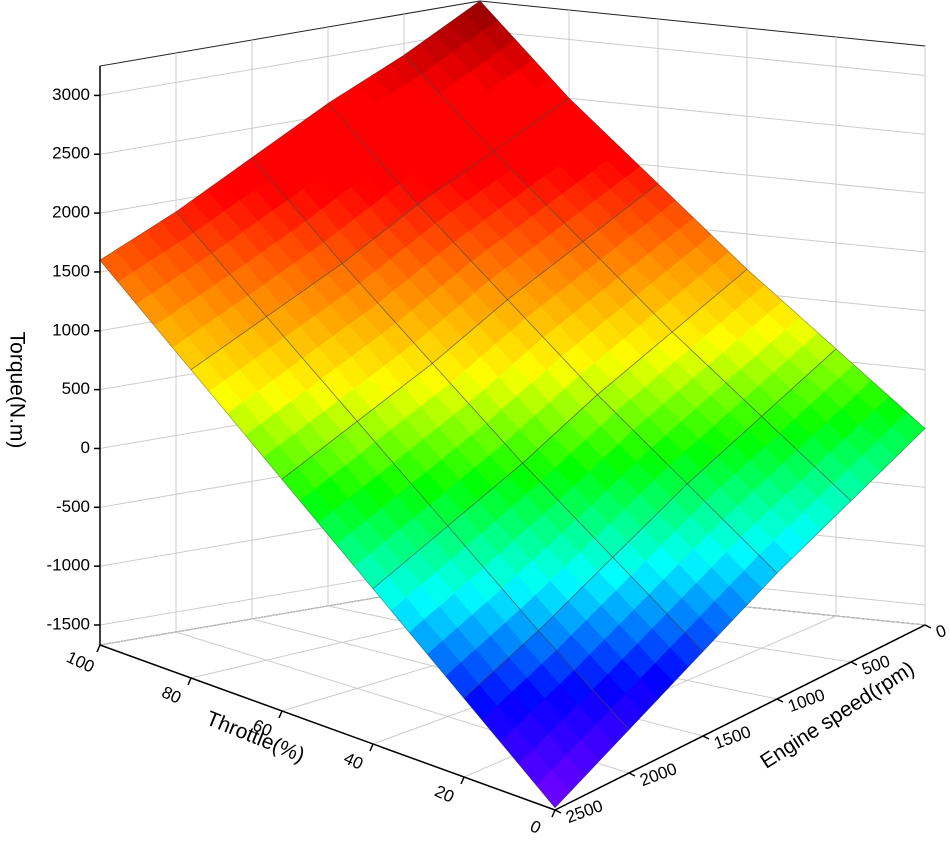 Image resolution: width=950 pixels, height=843 pixels. Describe the element at coordinates (71, 94) in the screenshot. I see `z-tick-label: 3000` at that location.